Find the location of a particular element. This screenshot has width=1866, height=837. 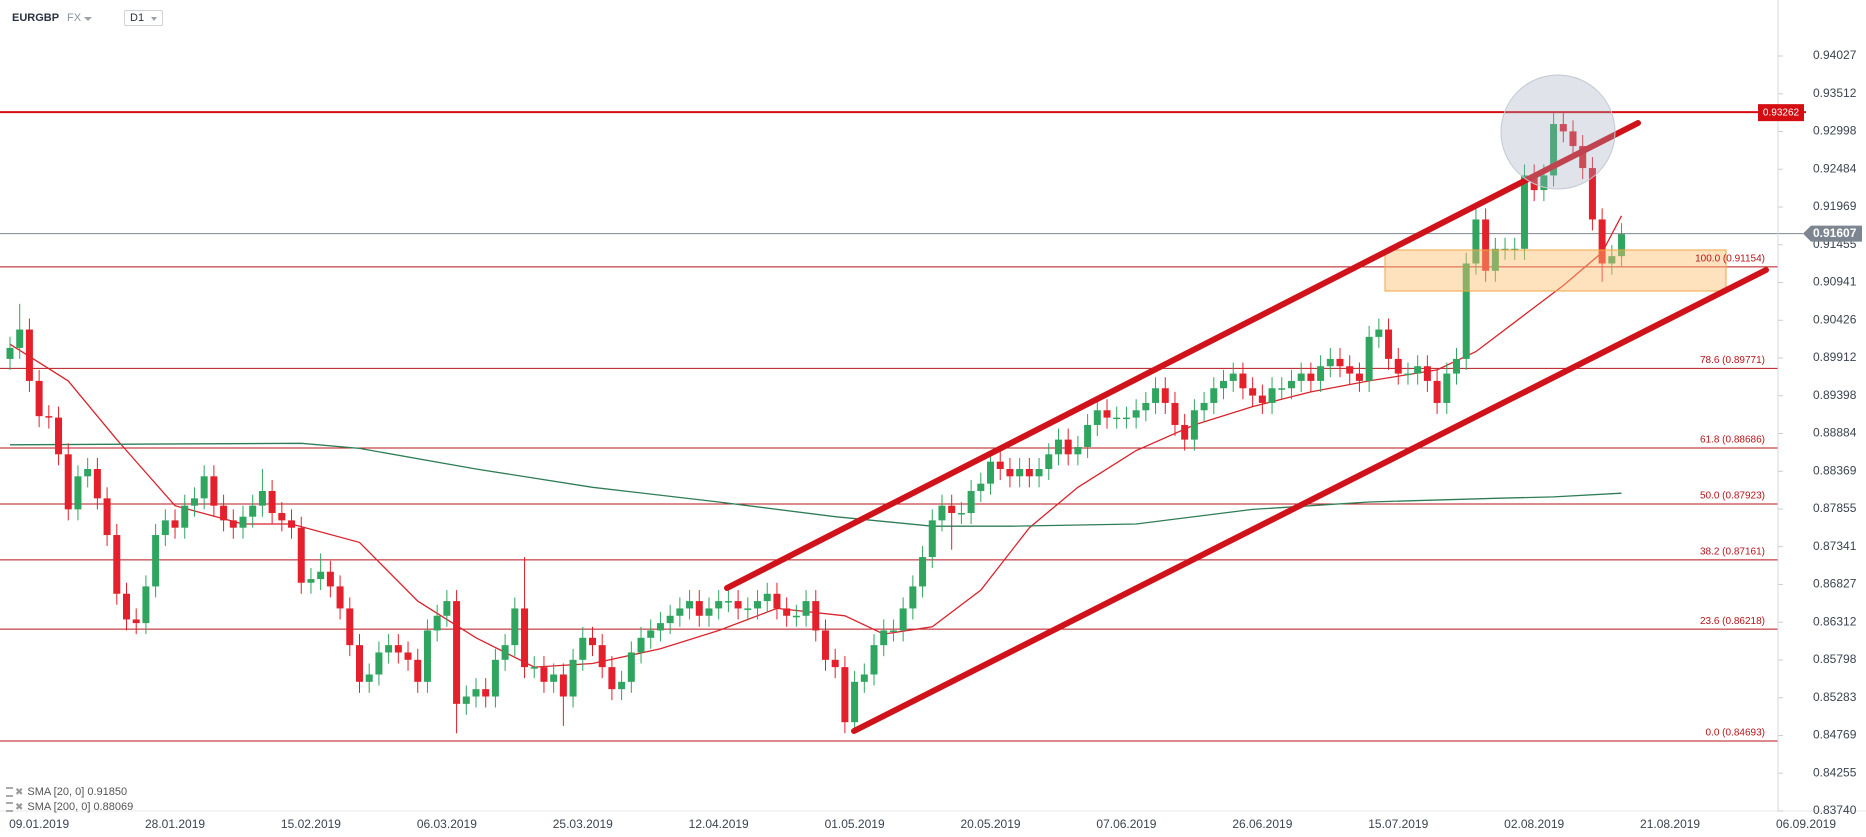

resistance-label: 0.93262 is located at coordinates (1781, 112).